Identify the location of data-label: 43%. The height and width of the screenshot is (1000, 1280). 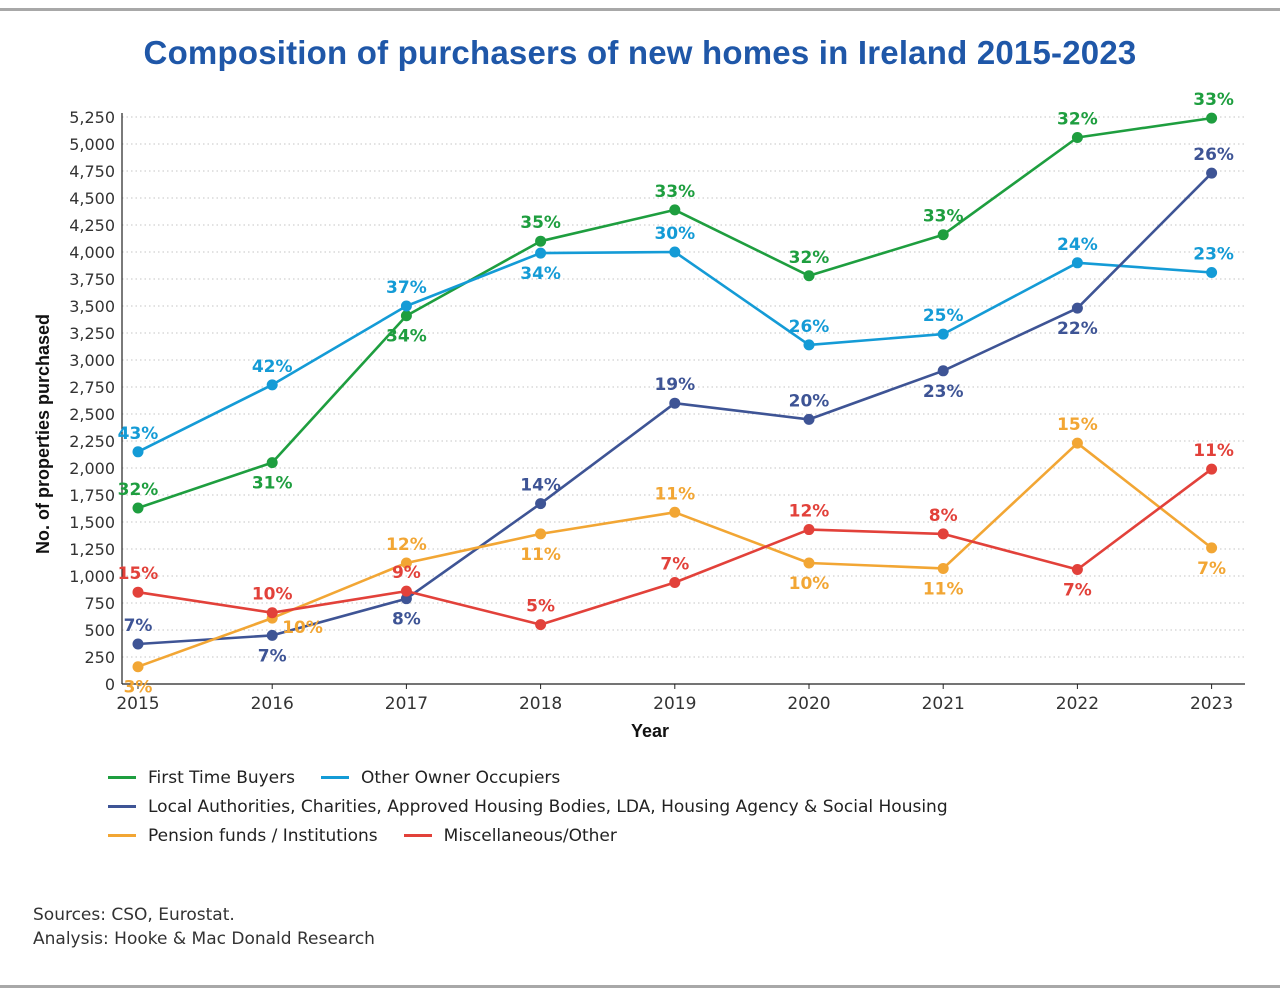
(138, 434).